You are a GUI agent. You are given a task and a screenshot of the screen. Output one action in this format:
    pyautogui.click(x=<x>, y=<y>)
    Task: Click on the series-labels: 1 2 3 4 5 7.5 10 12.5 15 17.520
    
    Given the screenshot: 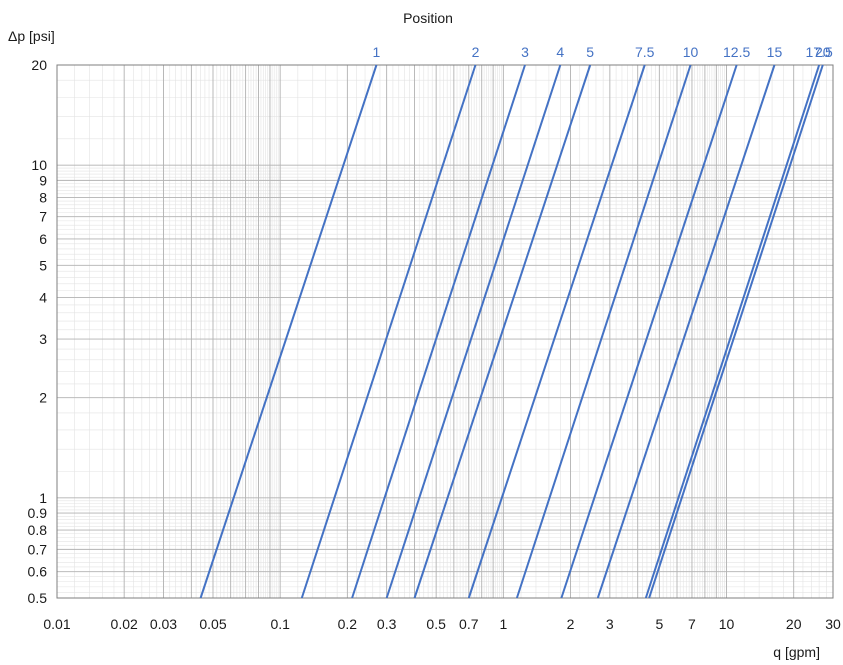 What is the action you would take?
    pyautogui.click(x=603, y=52)
    